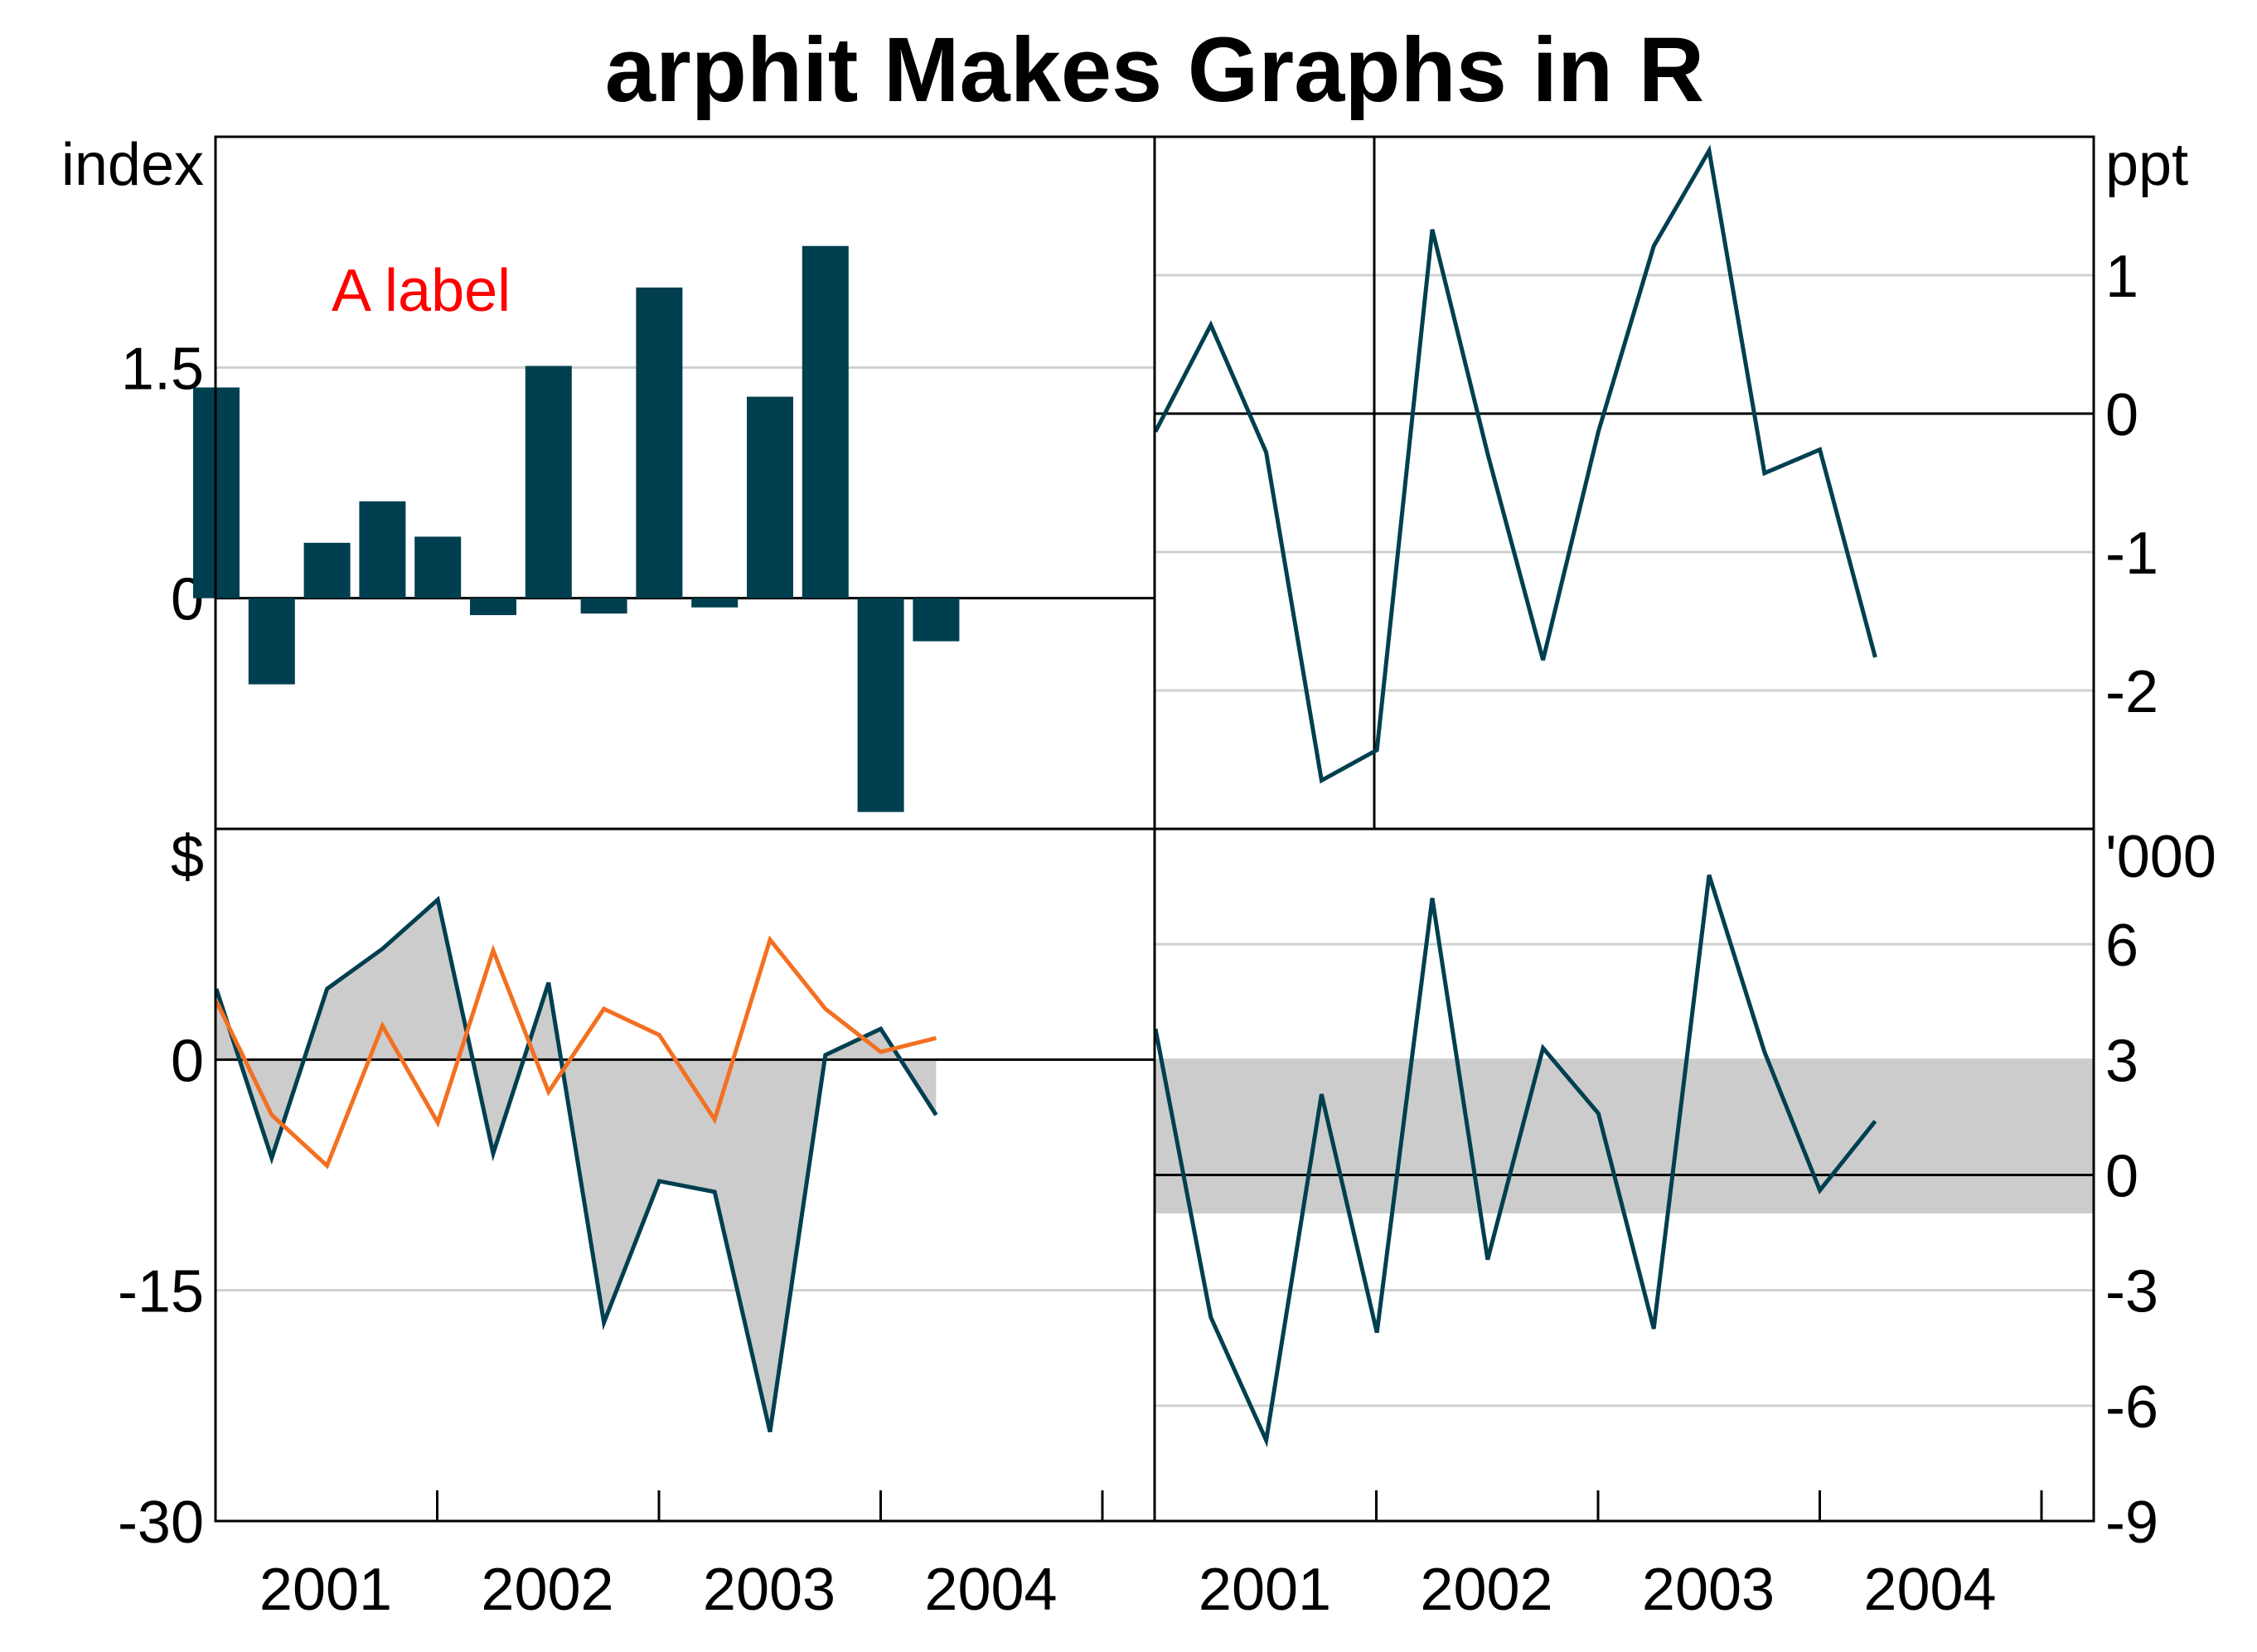 The height and width of the screenshot is (1652, 2257). What do you see at coordinates (161, 1523) in the screenshot?
I see `y-tick-label: -30` at bounding box center [161, 1523].